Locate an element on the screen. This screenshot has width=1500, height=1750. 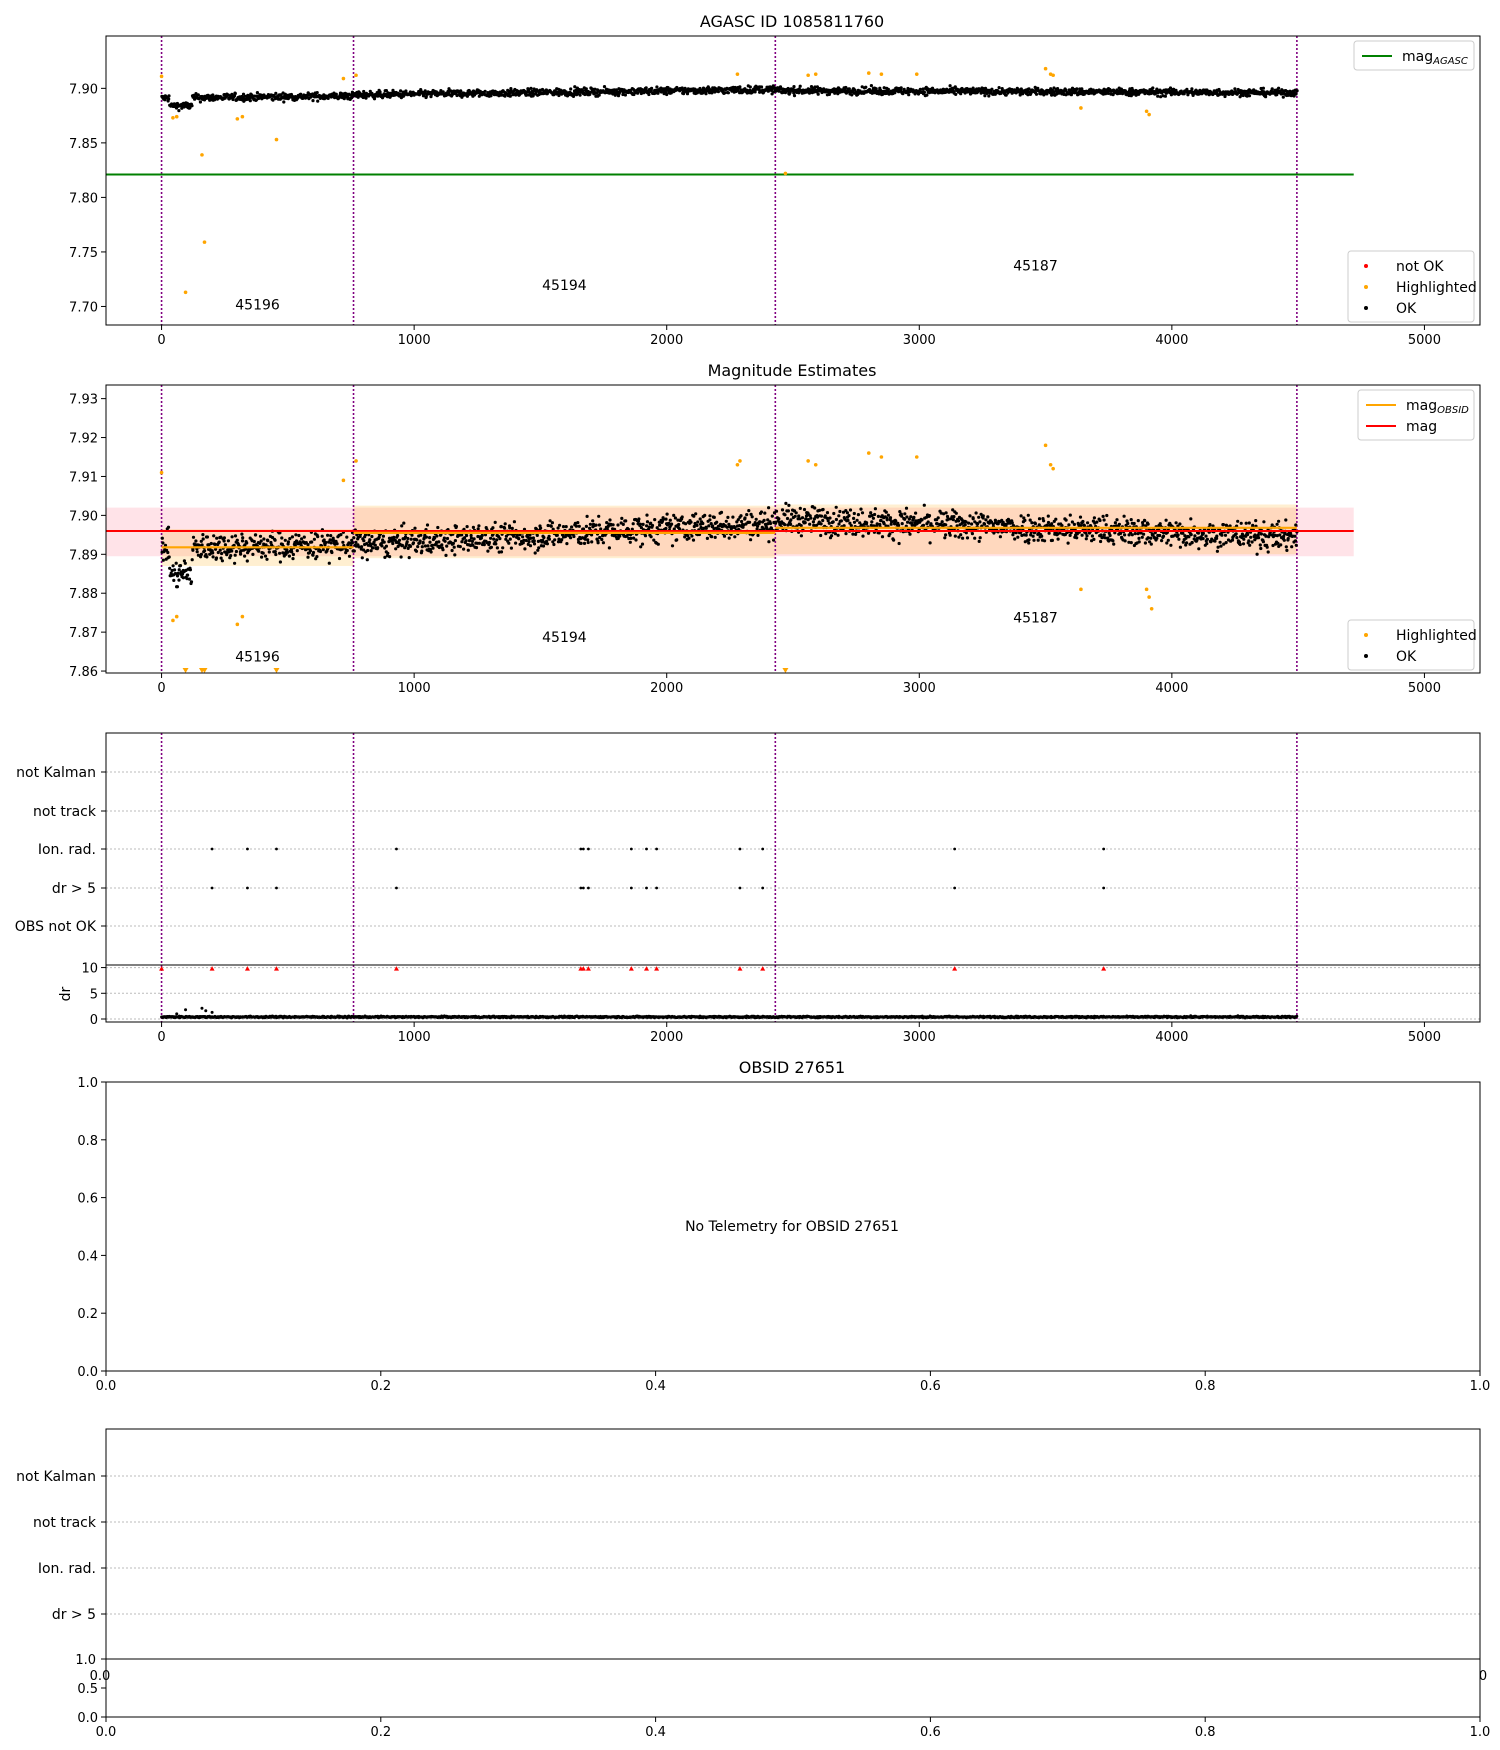
legend-bottom-dot-swatch is located at coordinates (1366, 656).